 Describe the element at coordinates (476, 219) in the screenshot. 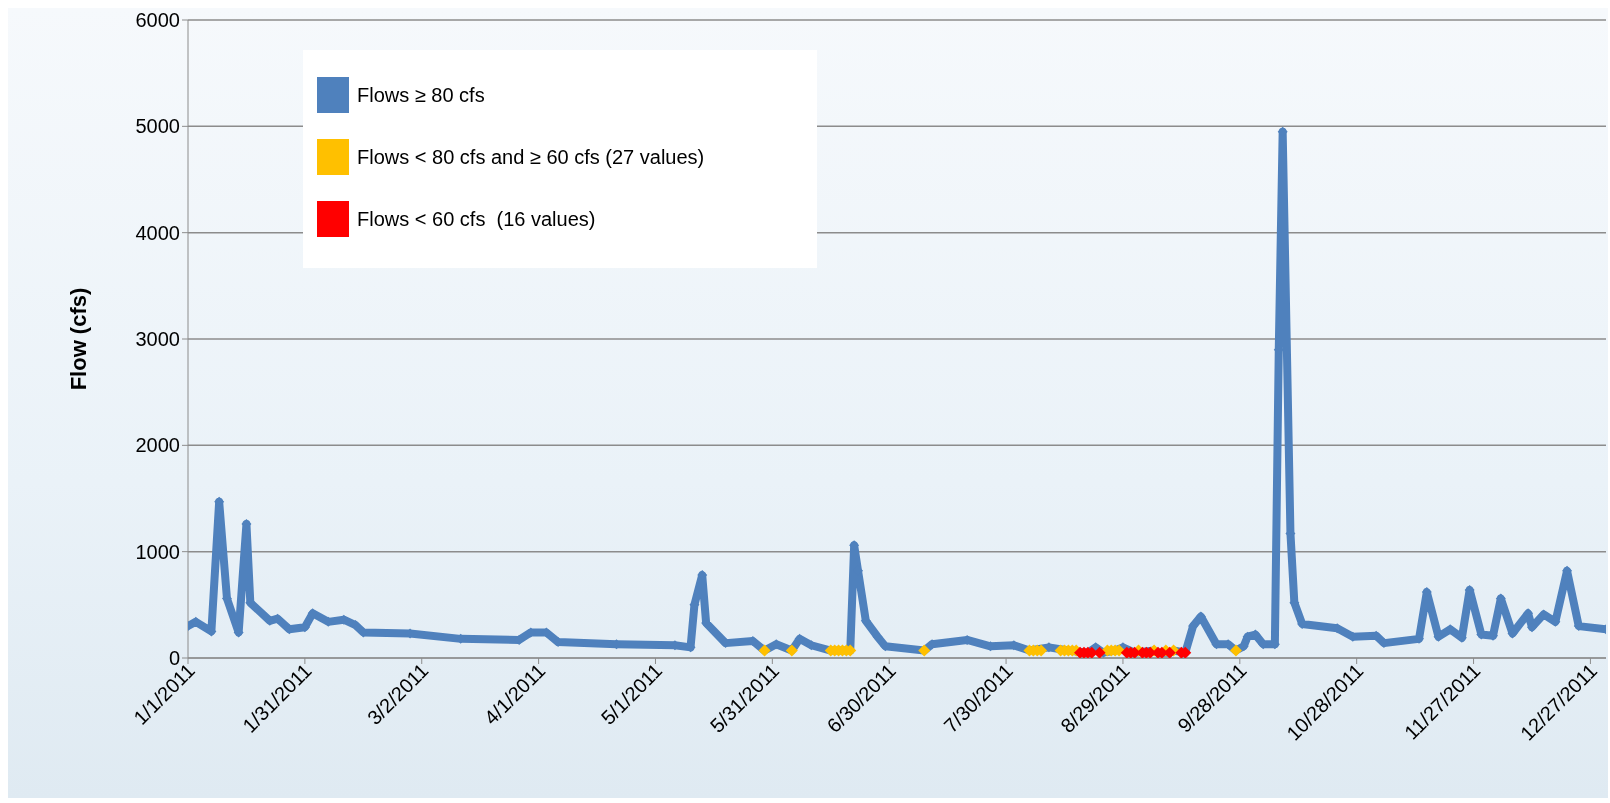

I see `legend-label: Flows < 60 cfs (16 values)` at that location.